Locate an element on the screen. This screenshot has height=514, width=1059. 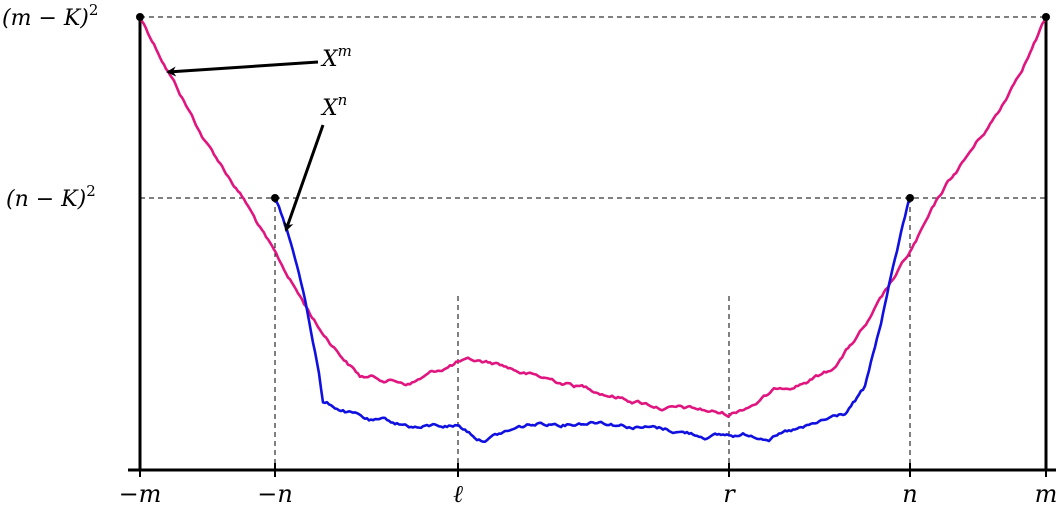
arrow-x-m is located at coordinates (242, 68).